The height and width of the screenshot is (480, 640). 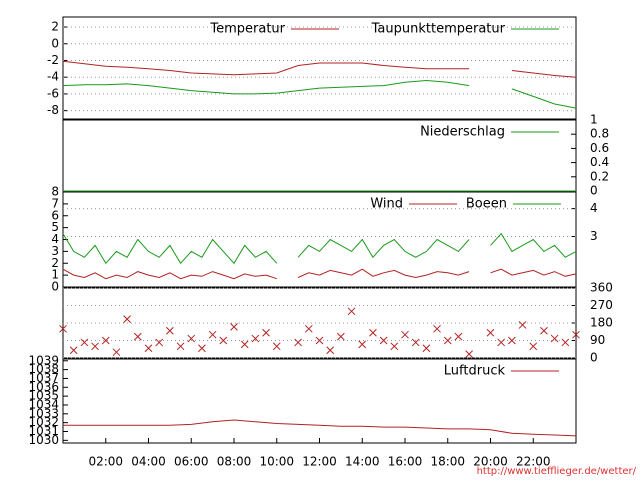 What do you see at coordinates (490, 462) in the screenshot?
I see `x-tick-label: 20:00` at bounding box center [490, 462].